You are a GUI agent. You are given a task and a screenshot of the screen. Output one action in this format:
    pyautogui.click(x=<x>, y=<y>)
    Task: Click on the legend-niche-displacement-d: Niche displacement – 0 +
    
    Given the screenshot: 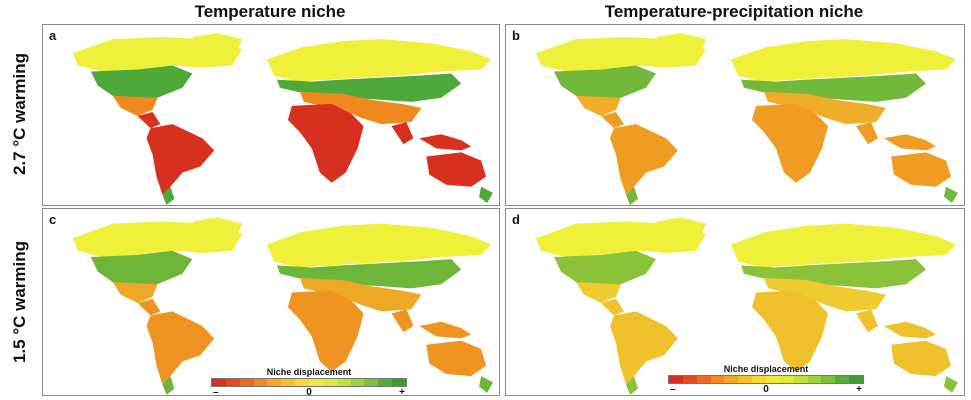 What is the action you would take?
    pyautogui.click(x=766, y=379)
    